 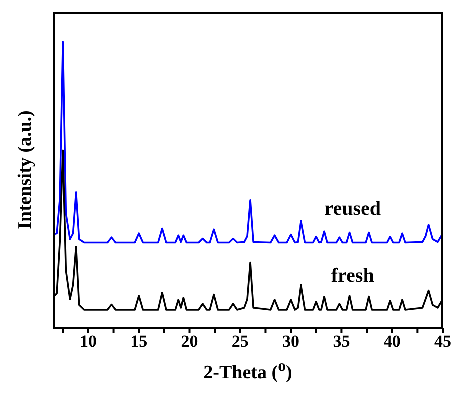 What do you see at coordinates (139, 342) in the screenshot?
I see `x-tick-label: 15` at bounding box center [139, 342].